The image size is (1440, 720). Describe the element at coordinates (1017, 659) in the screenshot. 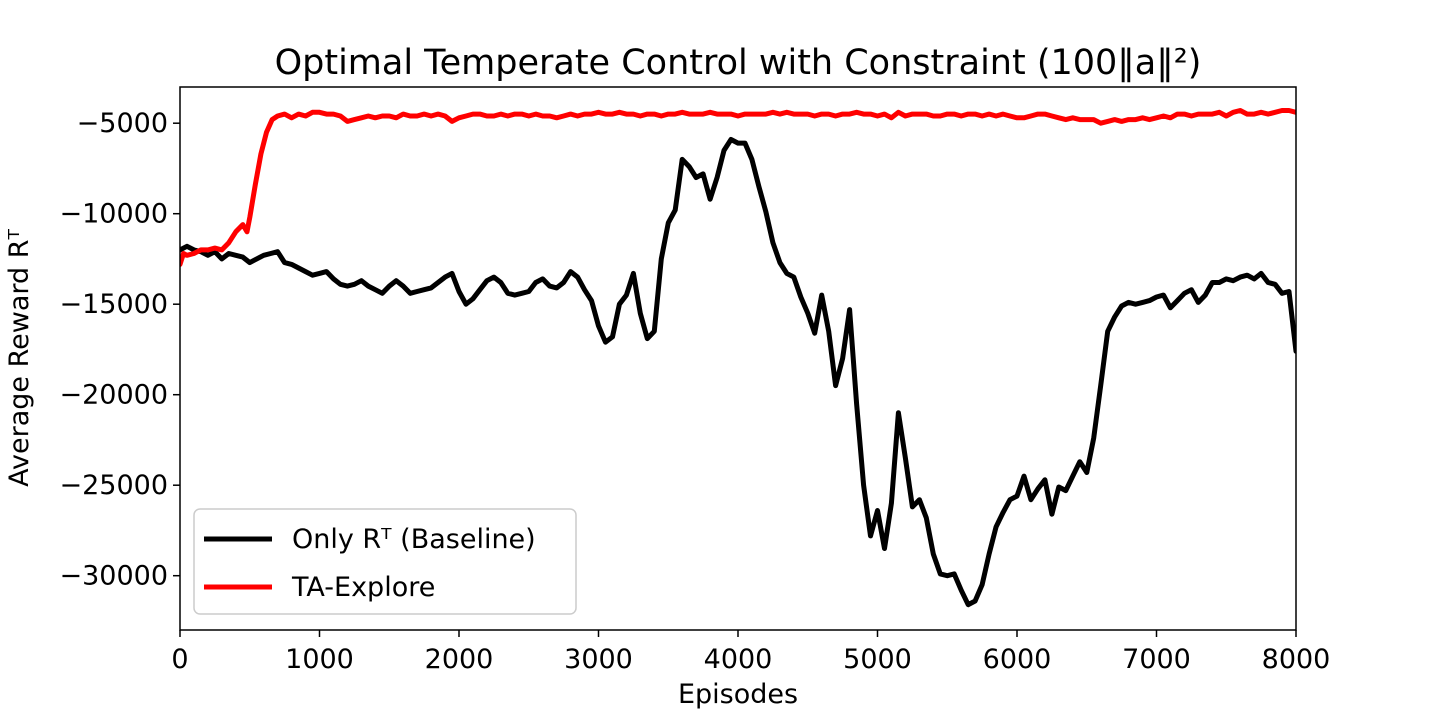

I see `x-tick-label: 6000` at that location.